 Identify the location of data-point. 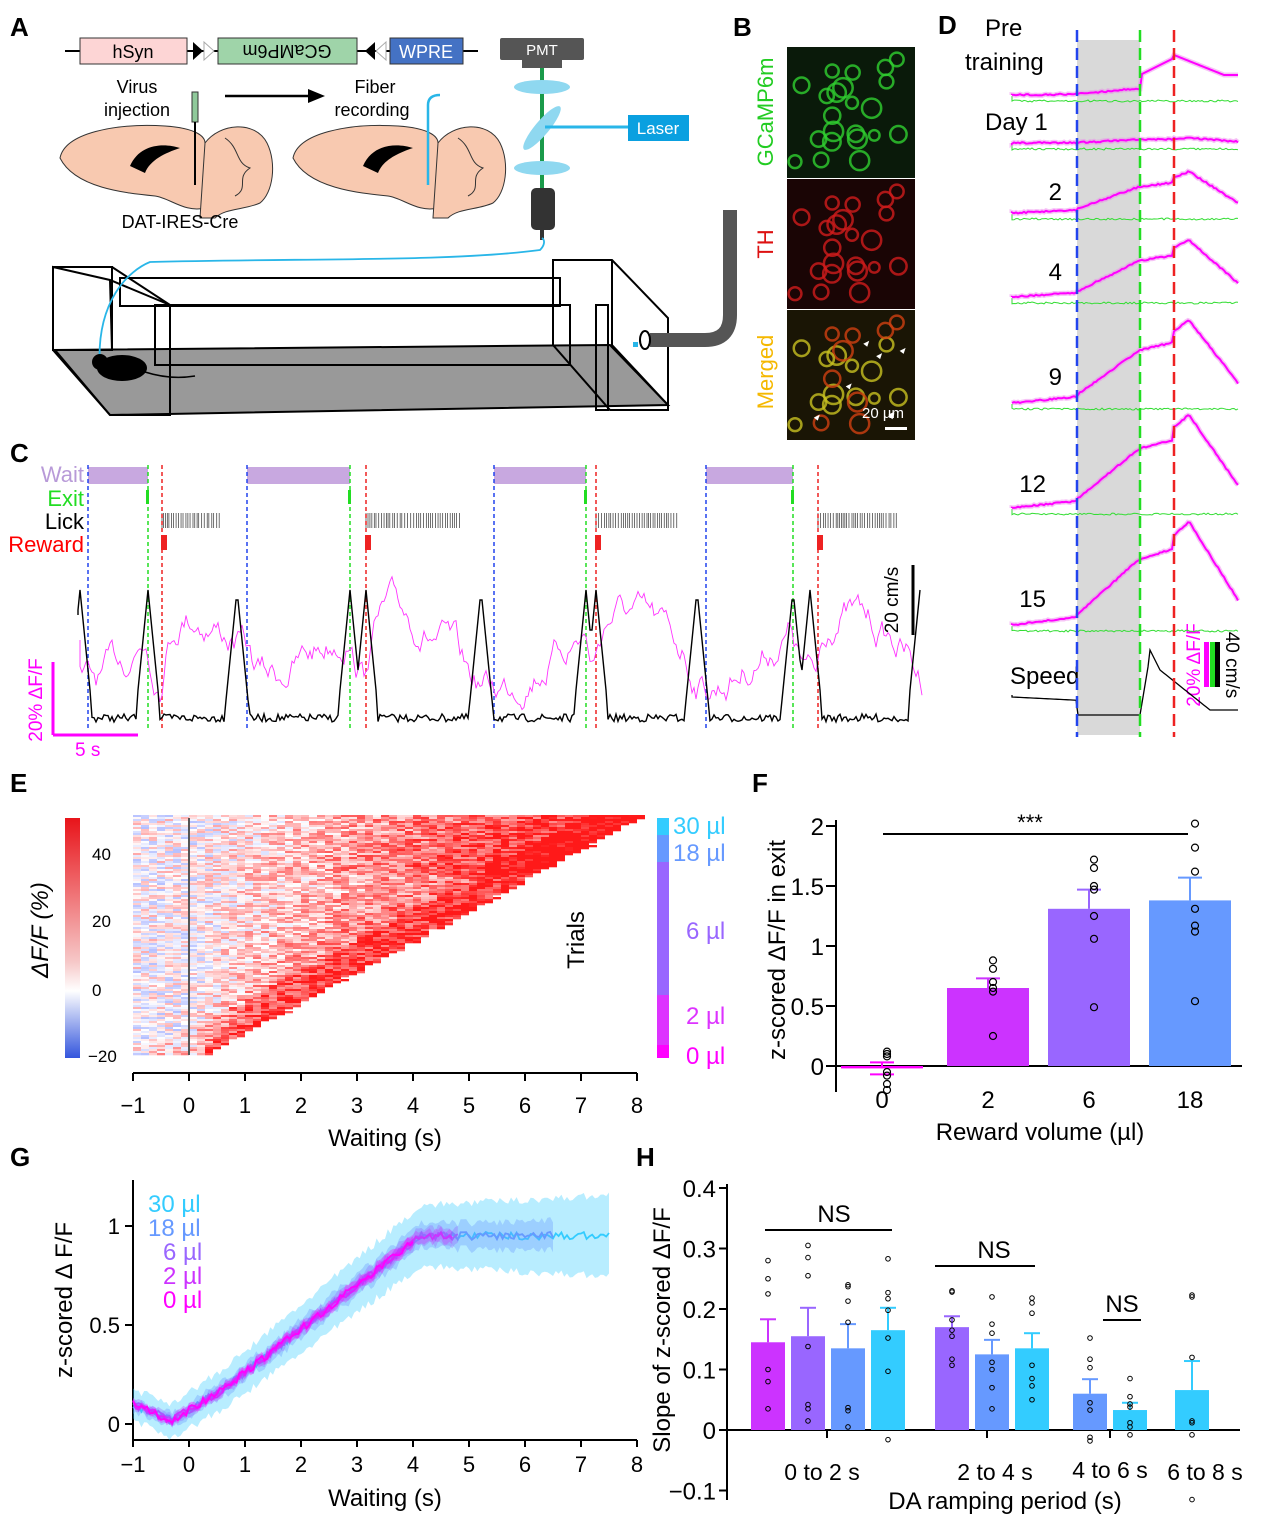
(887, 1090).